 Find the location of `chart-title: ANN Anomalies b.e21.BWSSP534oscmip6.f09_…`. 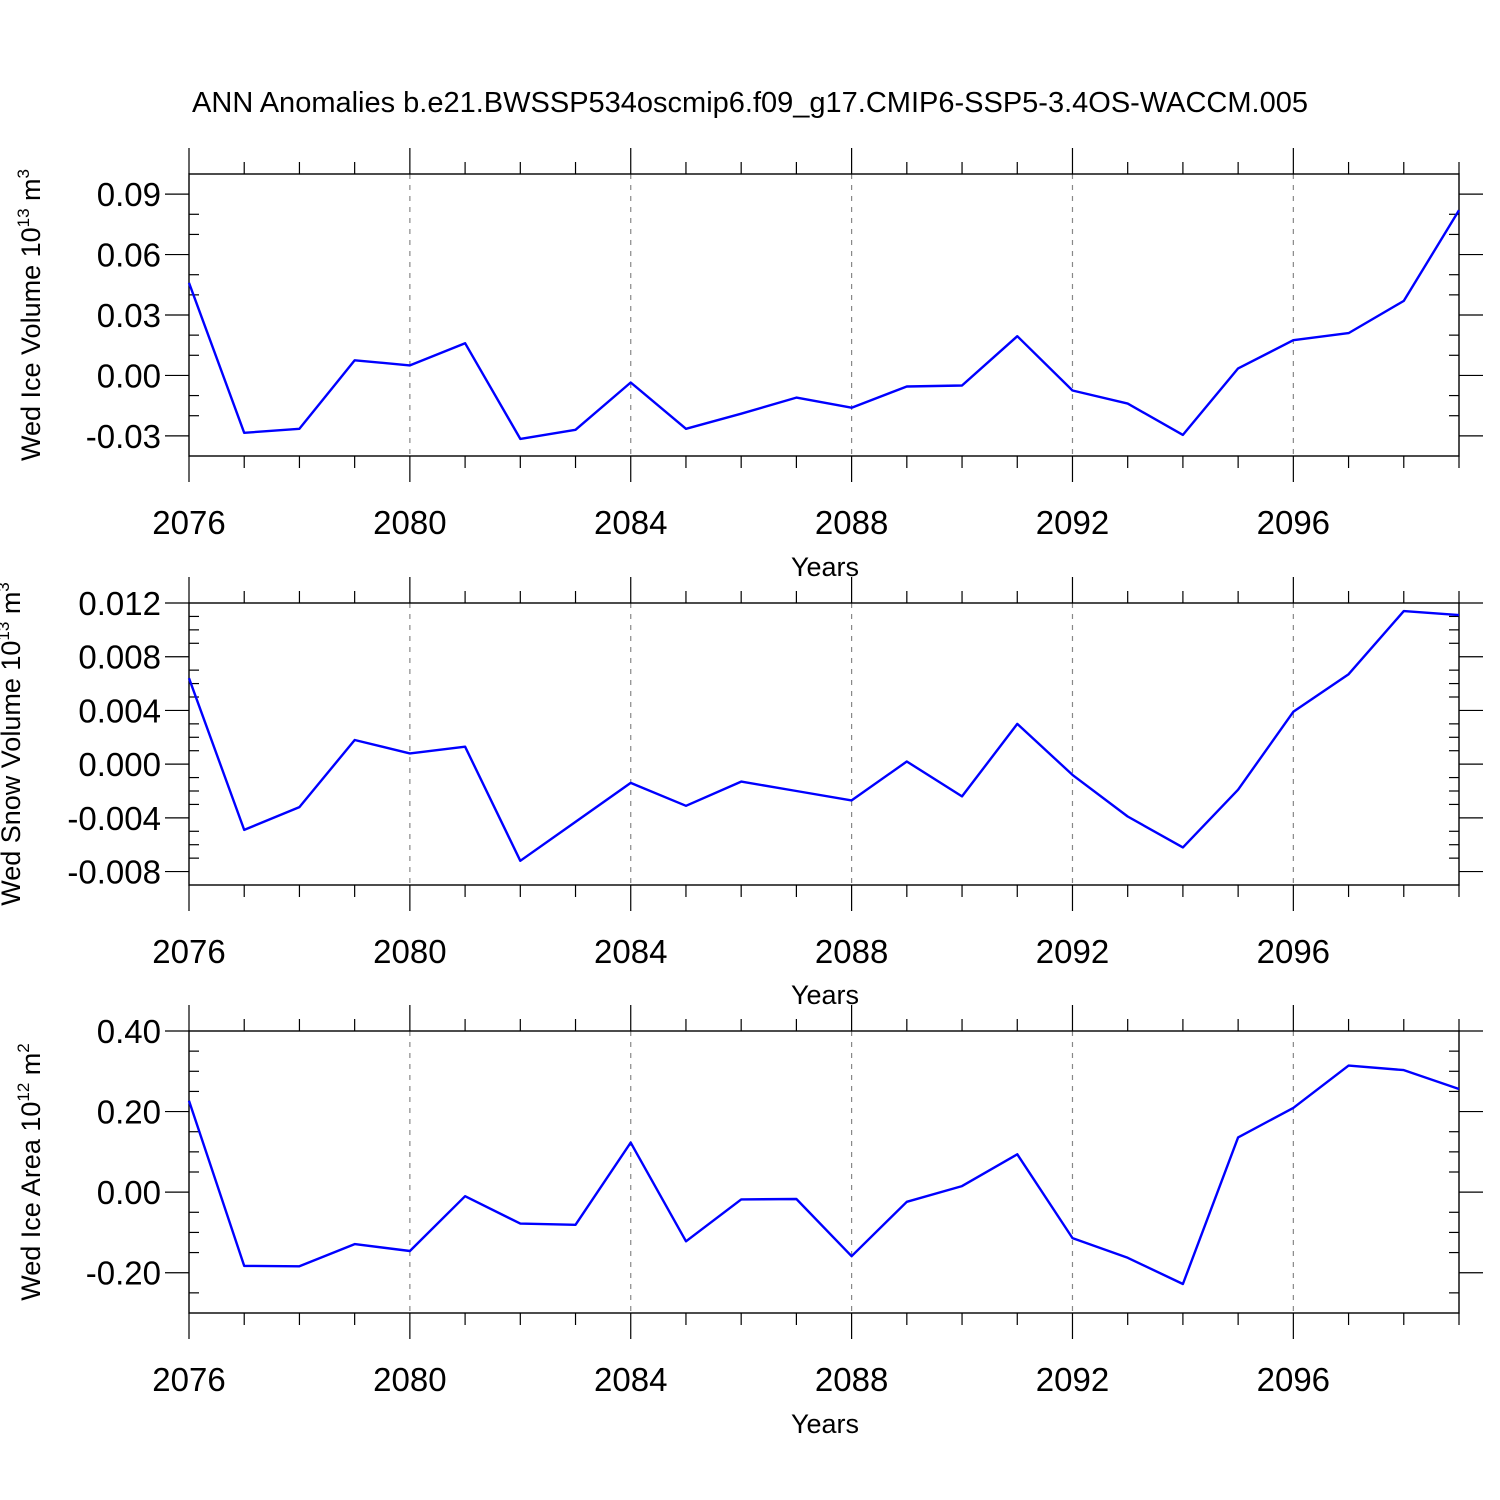

chart-title: ANN Anomalies b.e21.BWSSP534oscmip6.f09_… is located at coordinates (750, 103).